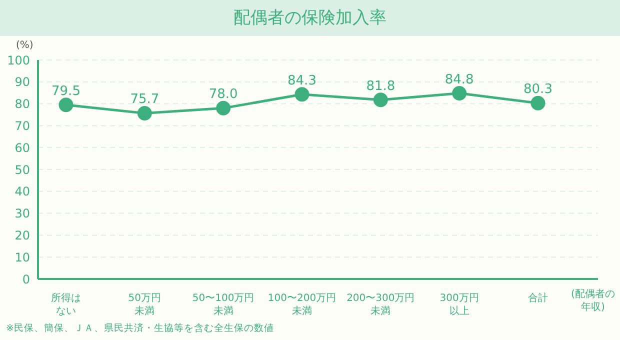  Describe the element at coordinates (223, 94) in the screenshot. I see `data-label: 78.0` at that location.